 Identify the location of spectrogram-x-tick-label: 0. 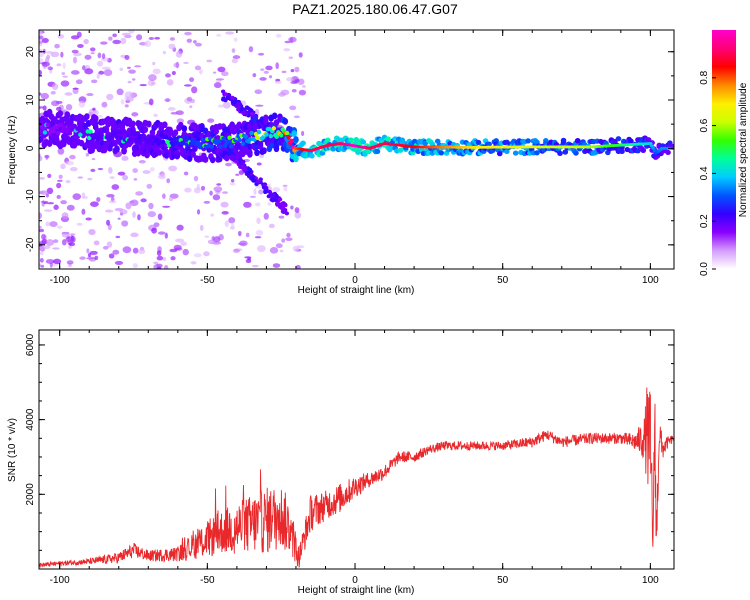
(355, 280).